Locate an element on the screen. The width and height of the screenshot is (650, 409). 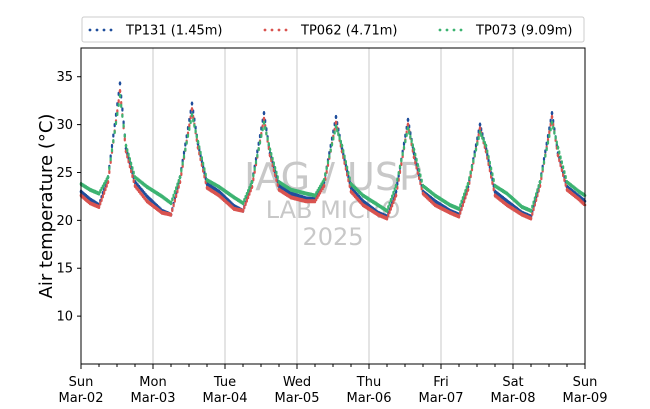
y-tick-label: 10 is located at coordinates (64, 317).